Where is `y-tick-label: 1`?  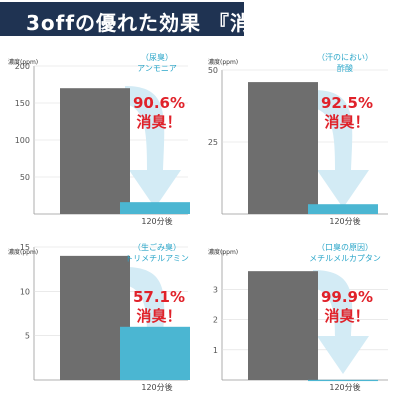
y-tick-label: 1 is located at coordinates (215, 350).